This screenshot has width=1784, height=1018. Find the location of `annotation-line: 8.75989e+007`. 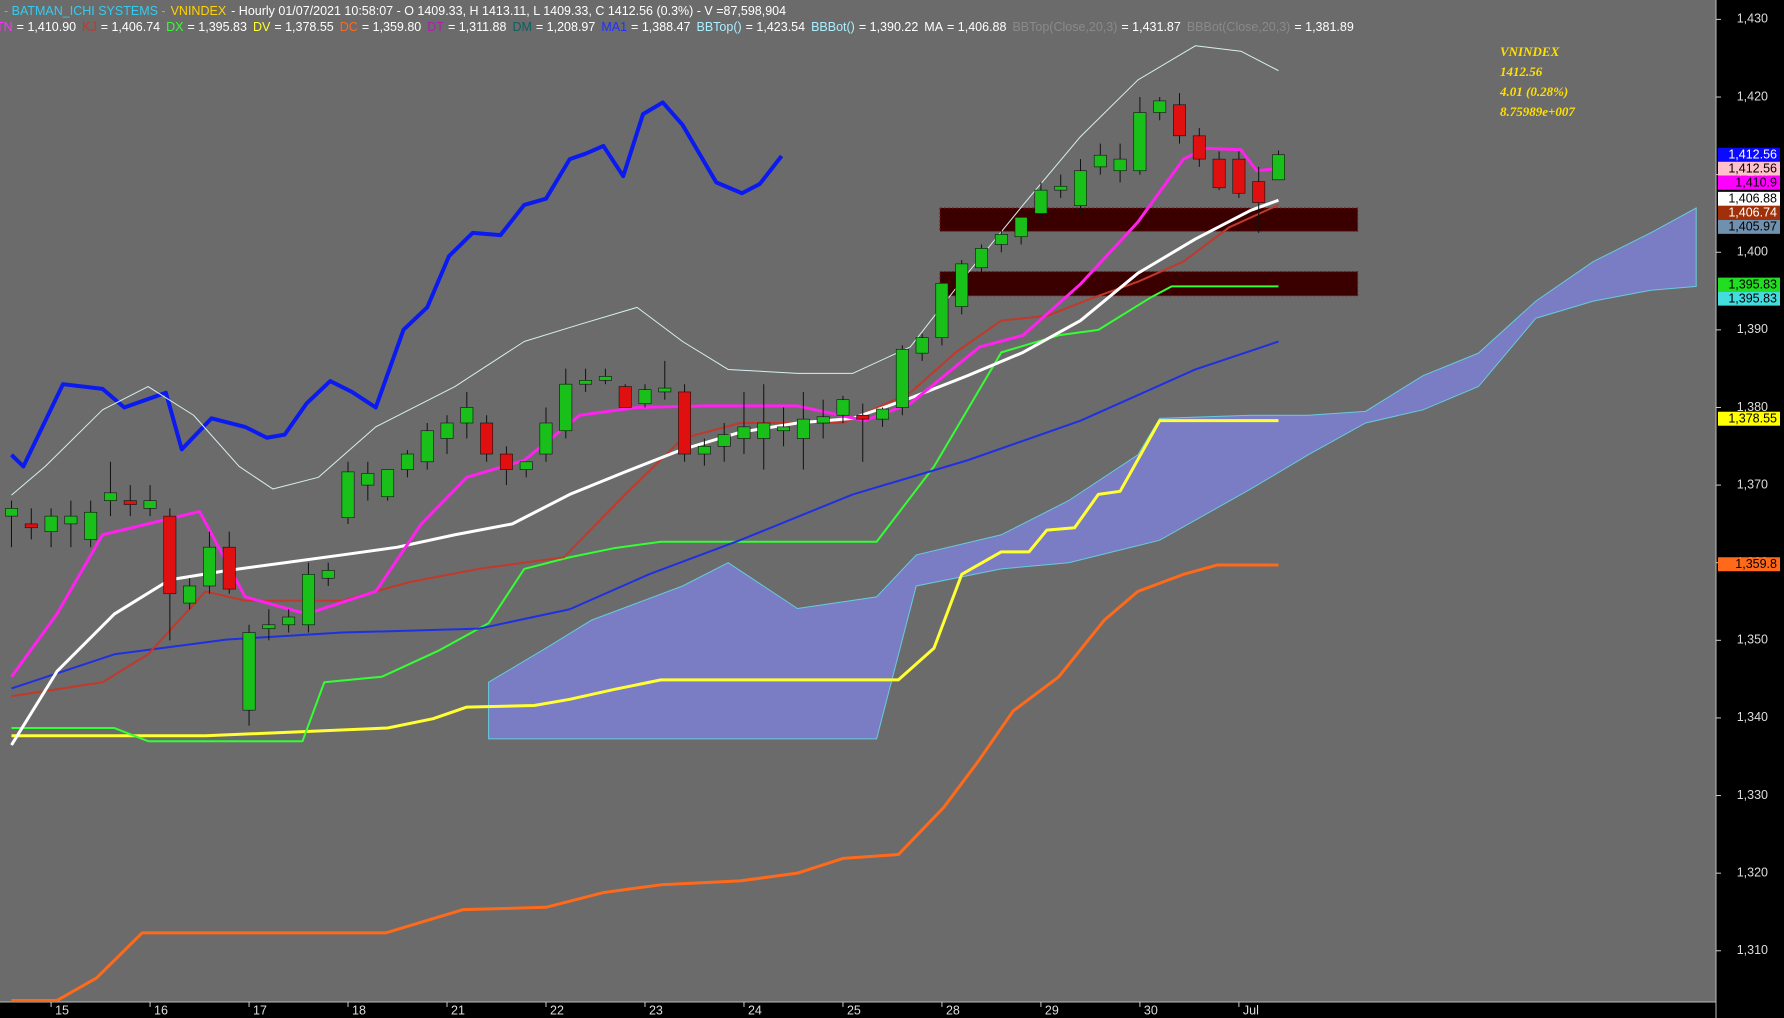

annotation-line: 8.75989e+007 is located at coordinates (1537, 111).